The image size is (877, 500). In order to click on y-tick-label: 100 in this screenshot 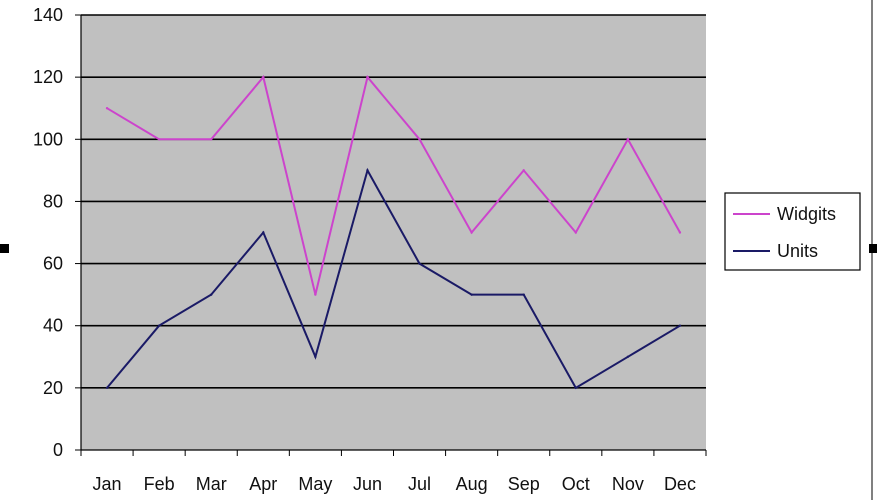, I will do `click(48, 139)`.